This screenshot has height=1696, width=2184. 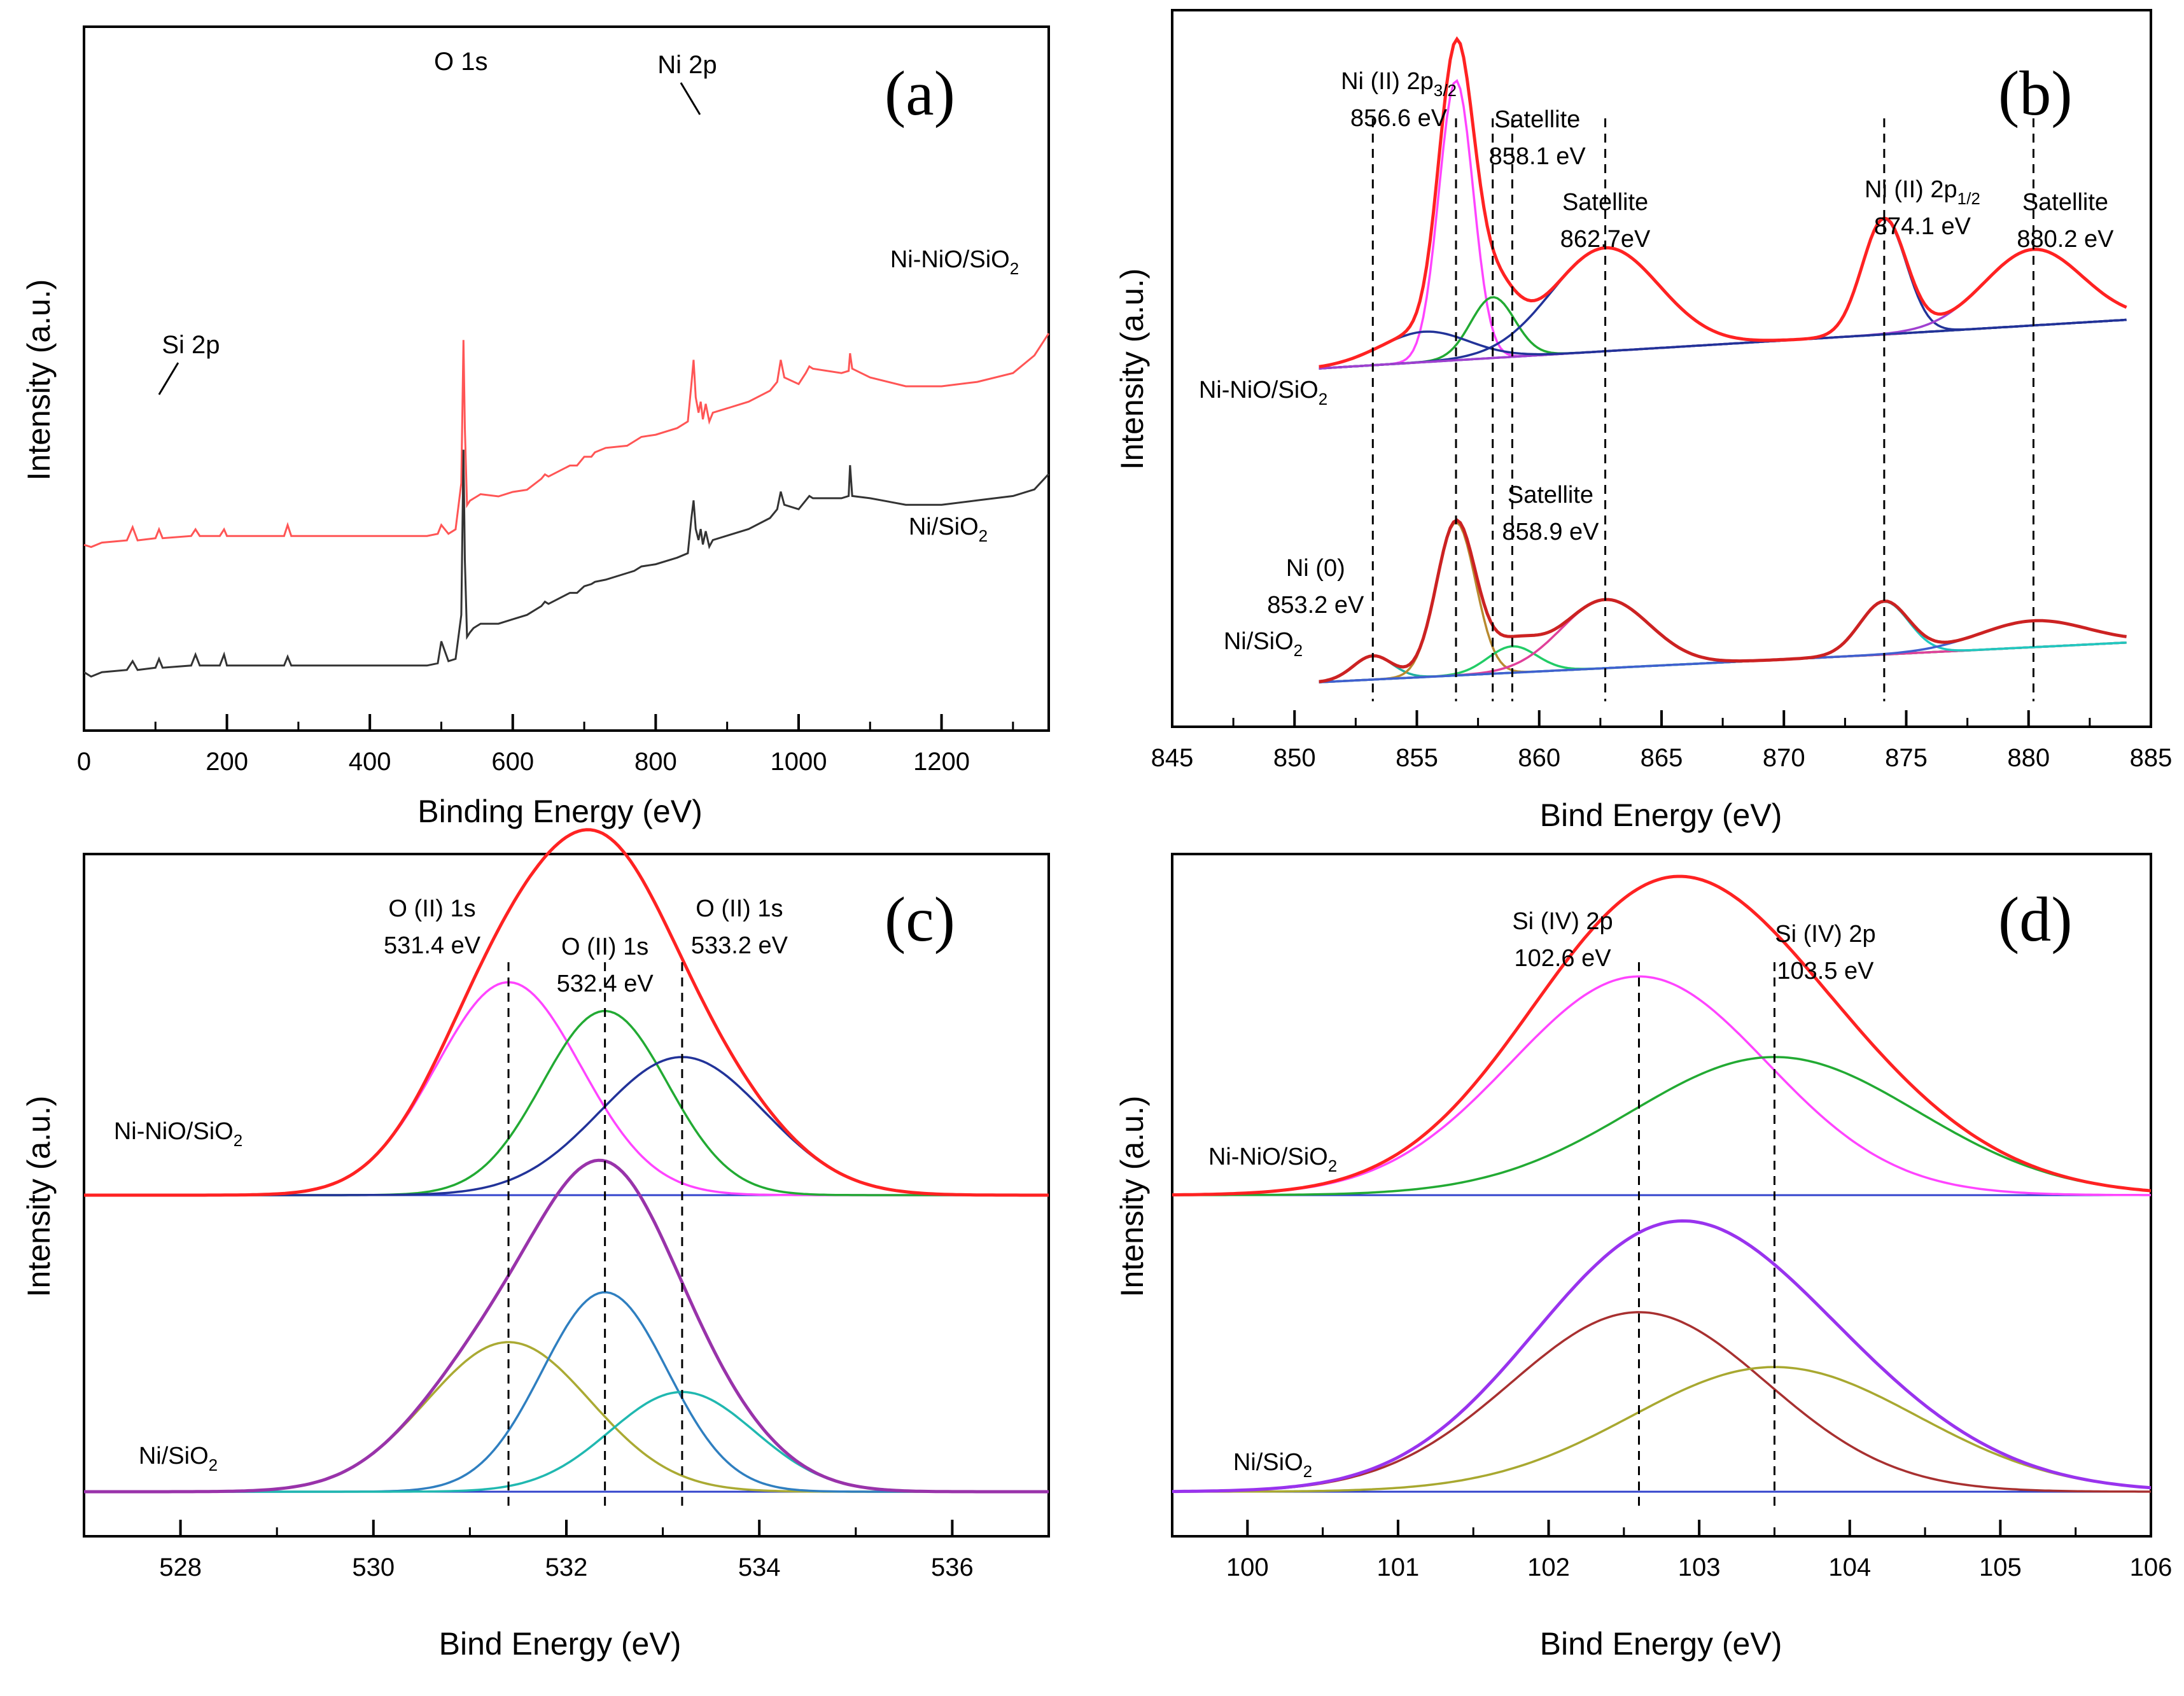 I want to click on x-tick-label: 105, so click(x=2000, y=1567).